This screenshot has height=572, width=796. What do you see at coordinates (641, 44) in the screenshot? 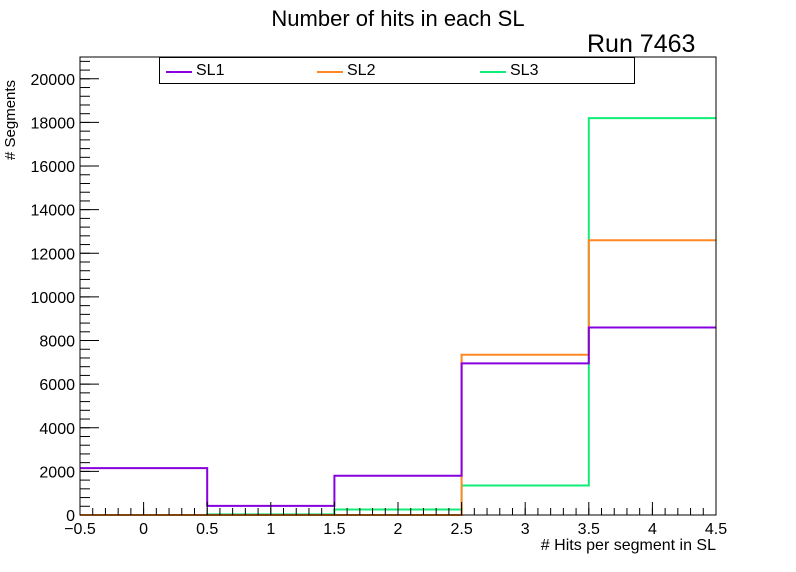
I see `run-label: Run 7463` at bounding box center [641, 44].